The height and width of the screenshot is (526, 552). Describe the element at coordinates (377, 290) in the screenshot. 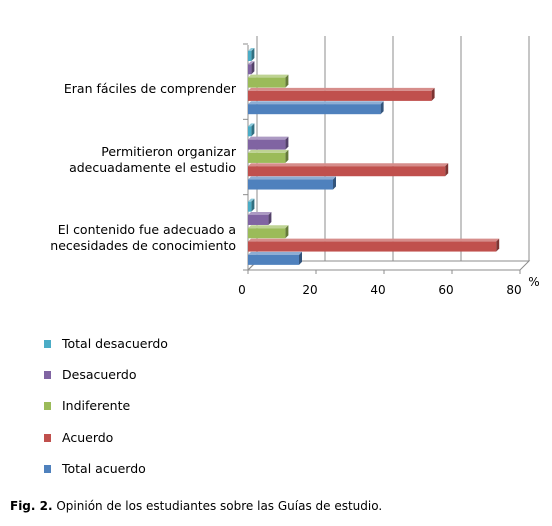

I see `x-tick-label: 40` at that location.